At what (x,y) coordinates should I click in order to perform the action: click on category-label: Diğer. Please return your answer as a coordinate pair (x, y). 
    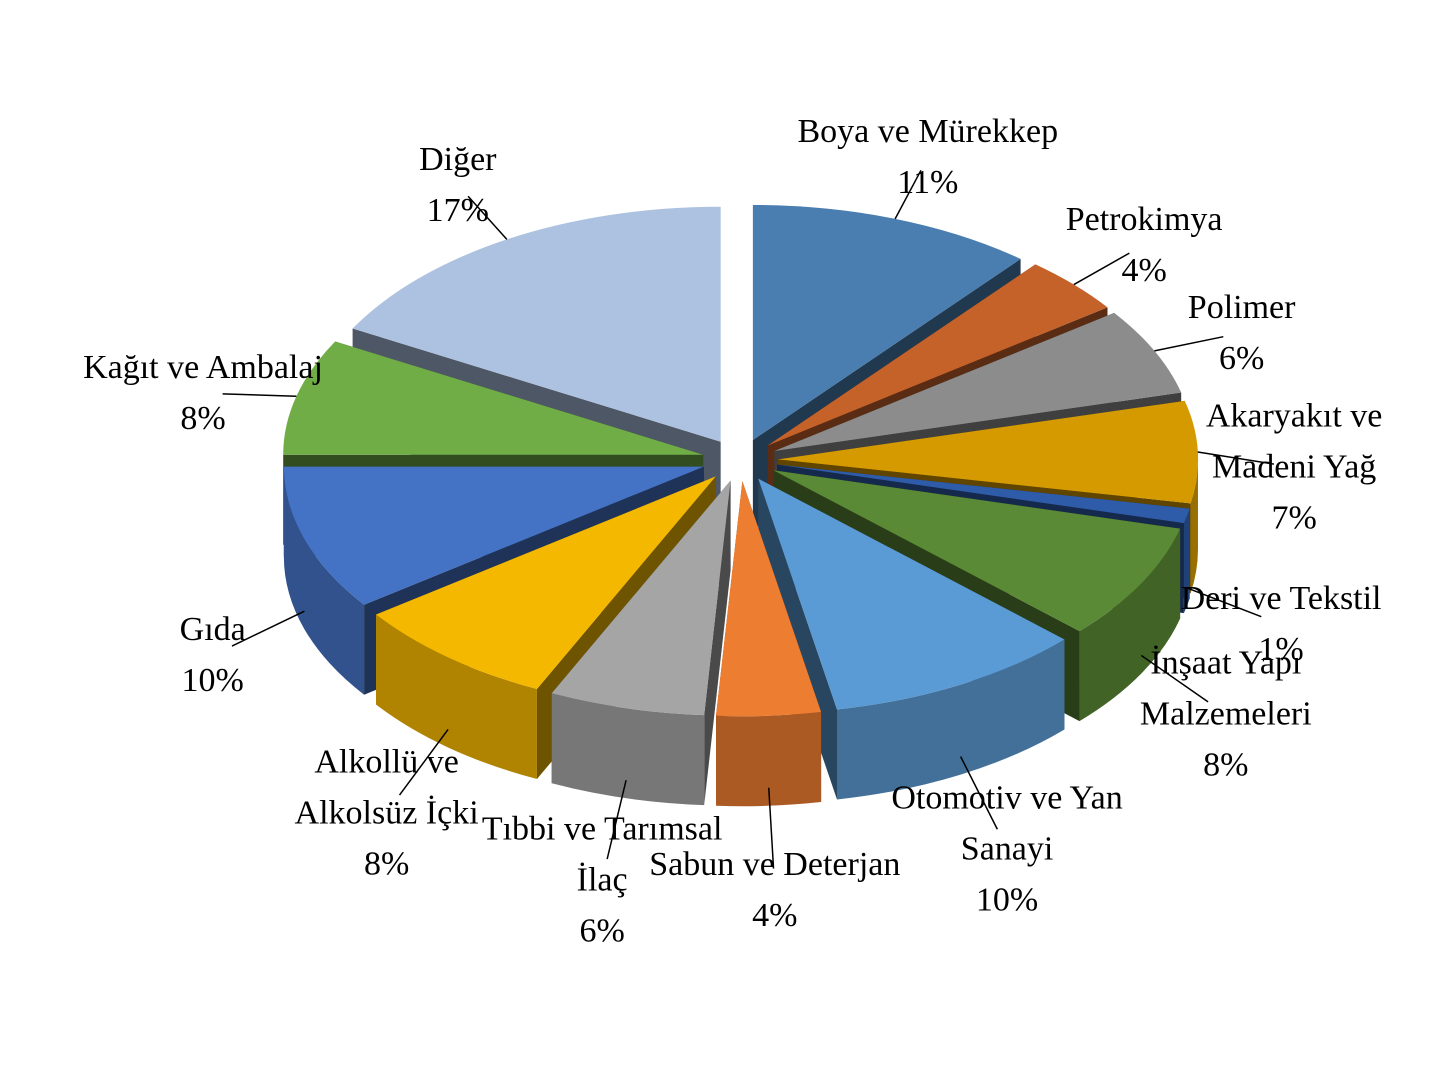
    Looking at the image, I should click on (458, 159).